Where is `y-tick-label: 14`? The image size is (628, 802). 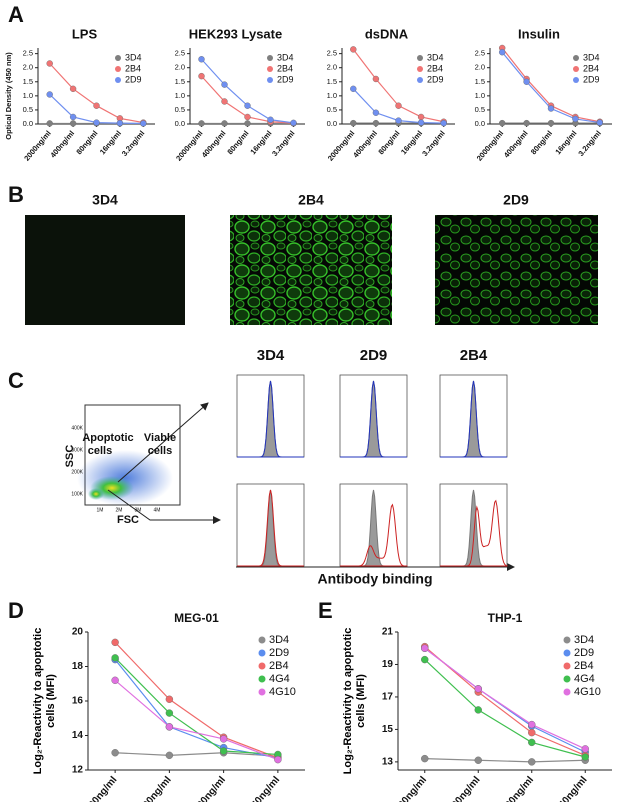 y-tick-label: 14 is located at coordinates (78, 735).